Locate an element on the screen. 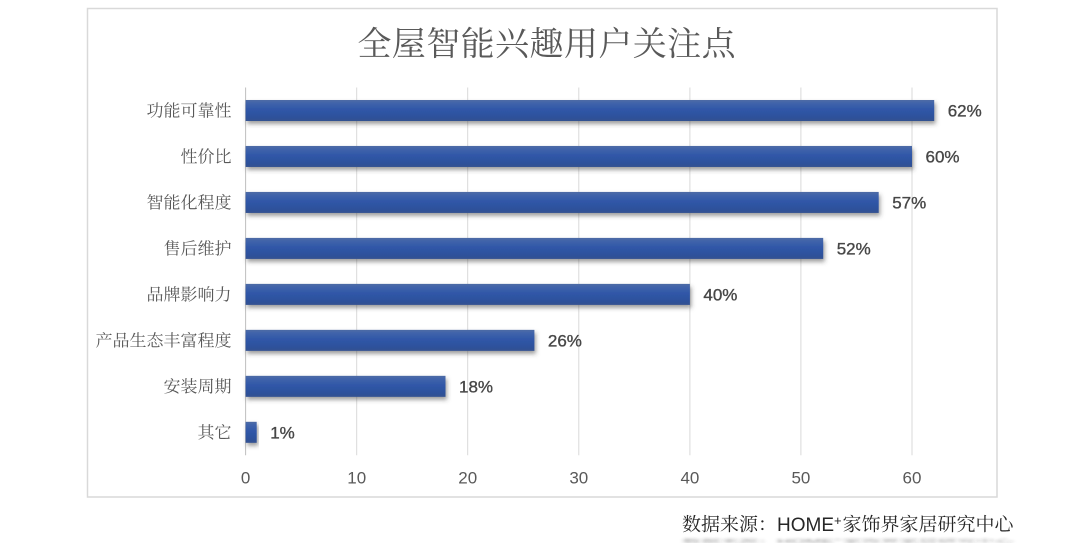  svg-text: 0 is located at coordinates (245, 478).